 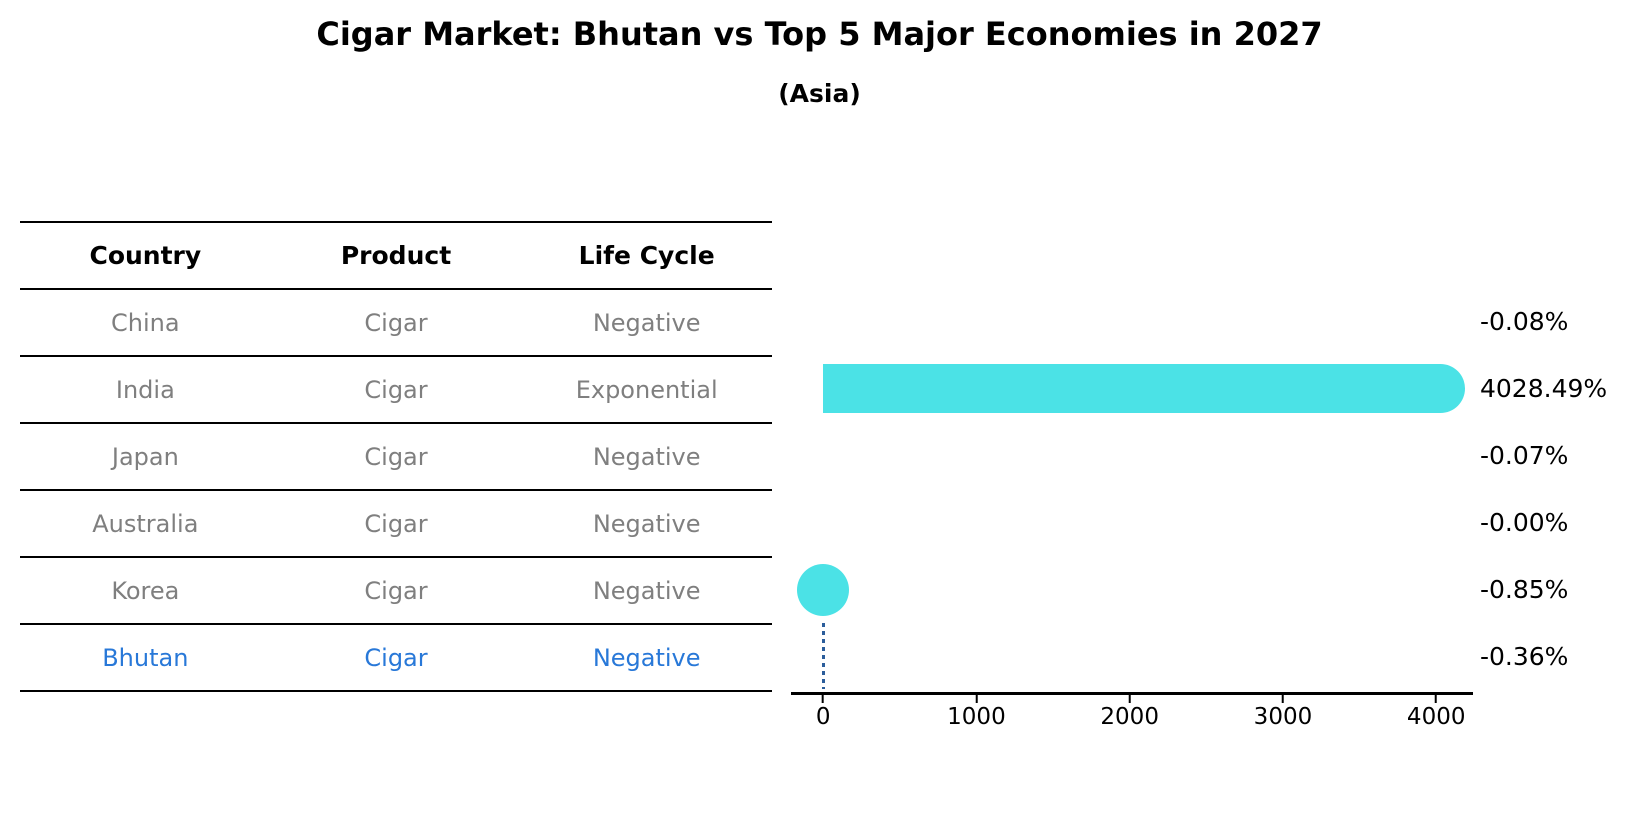 What do you see at coordinates (1524, 455) in the screenshot?
I see `value-label-japan: -0.07%` at bounding box center [1524, 455].